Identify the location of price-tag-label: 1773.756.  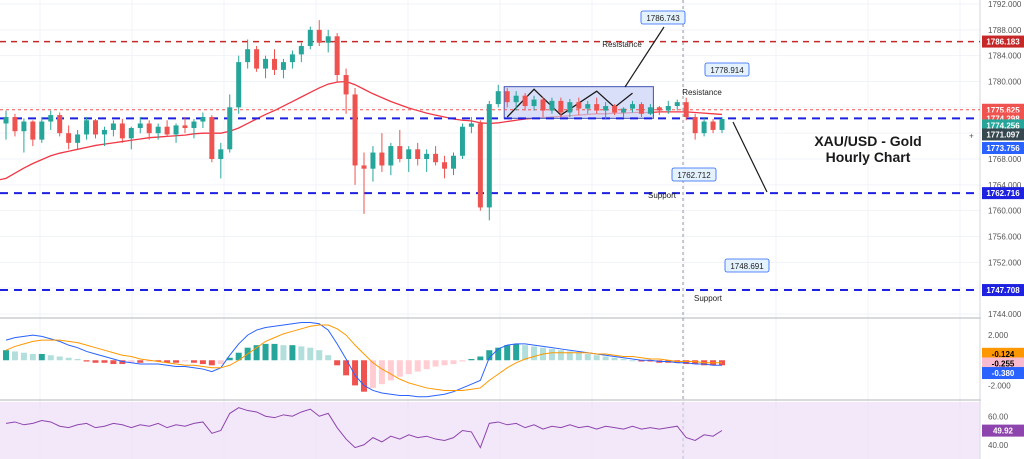
(1003, 148).